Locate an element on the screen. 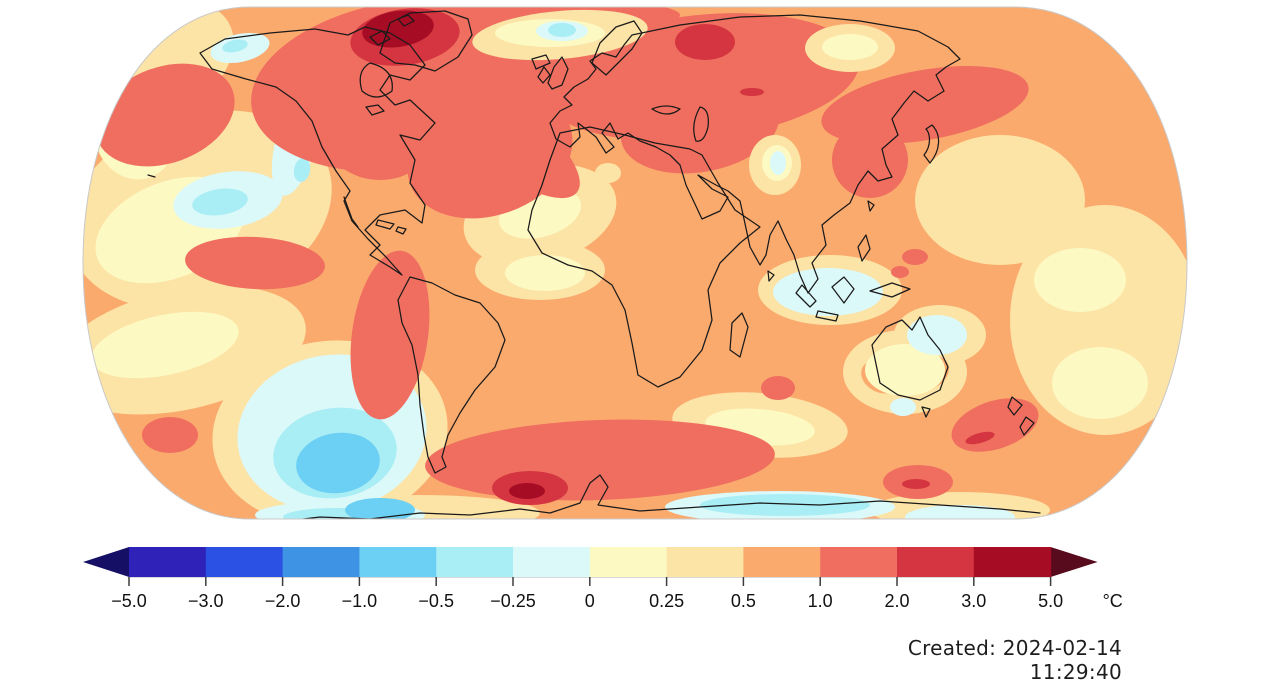 The width and height of the screenshot is (1271, 684). created-timestamp: Created: 2024-02-14 11:29:40 is located at coordinates (1014, 660).